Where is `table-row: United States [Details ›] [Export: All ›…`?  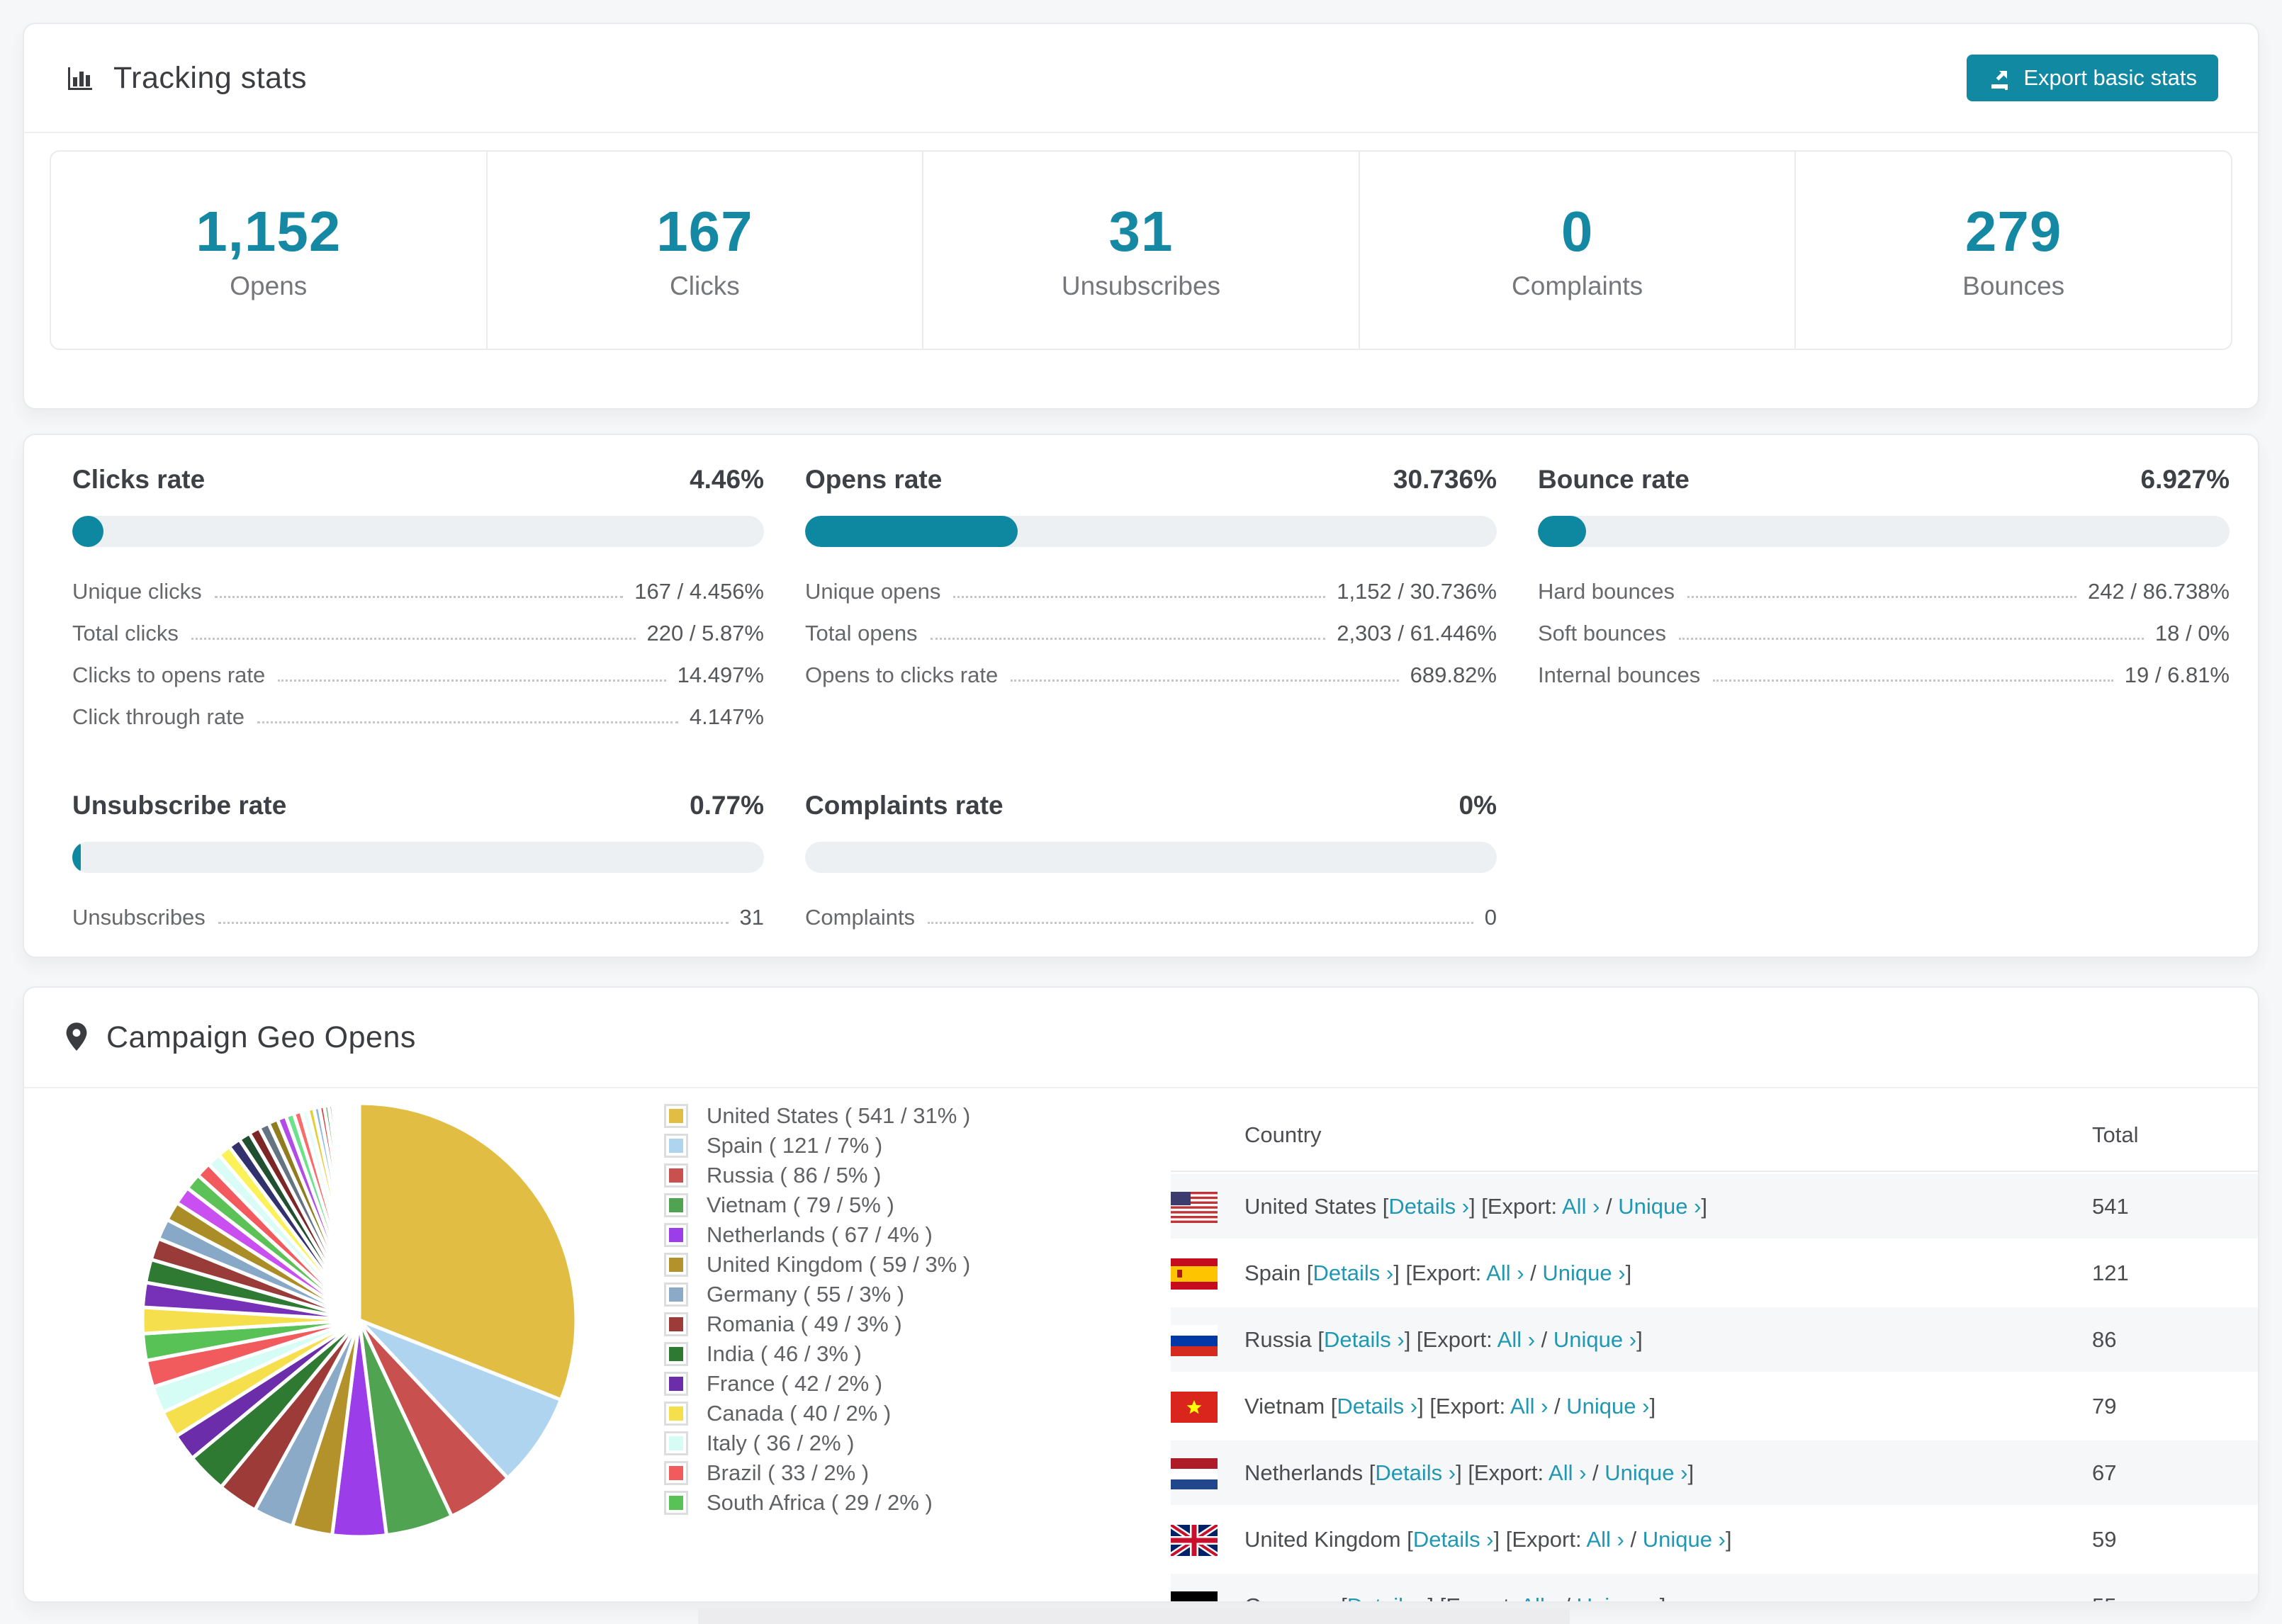
table-row: United States [Details ›] [Export: All ›… is located at coordinates (1714, 1206).